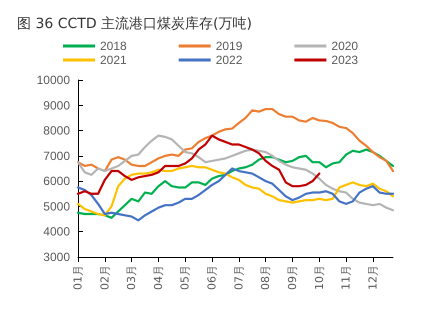 Image resolution: width=425 pixels, height=329 pixels. What do you see at coordinates (131, 277) in the screenshot?
I see `x-tick-label: 03月` at bounding box center [131, 277].